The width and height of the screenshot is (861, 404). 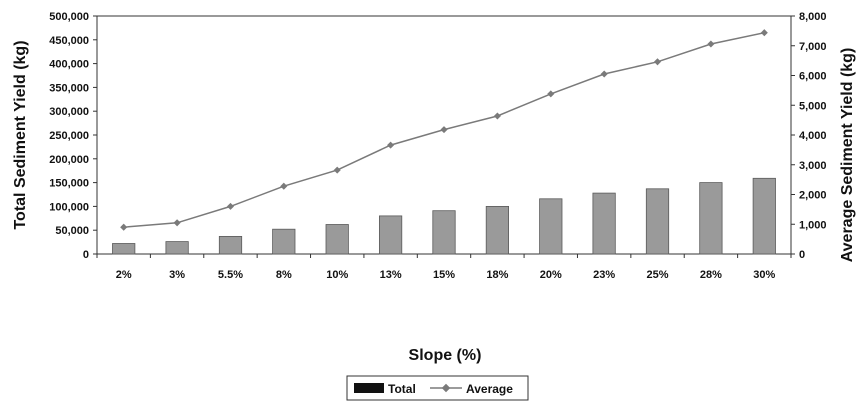 I want to click on x-tick-label: 3%, so click(x=177, y=275).